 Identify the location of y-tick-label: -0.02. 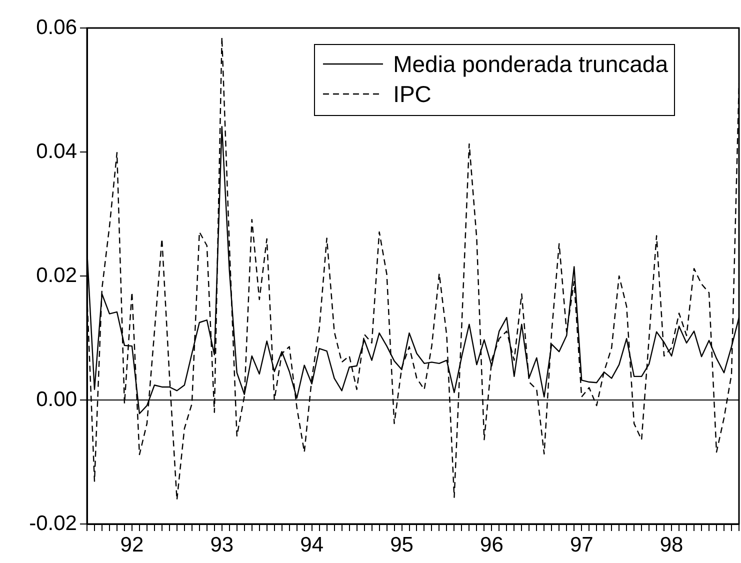
(53, 523).